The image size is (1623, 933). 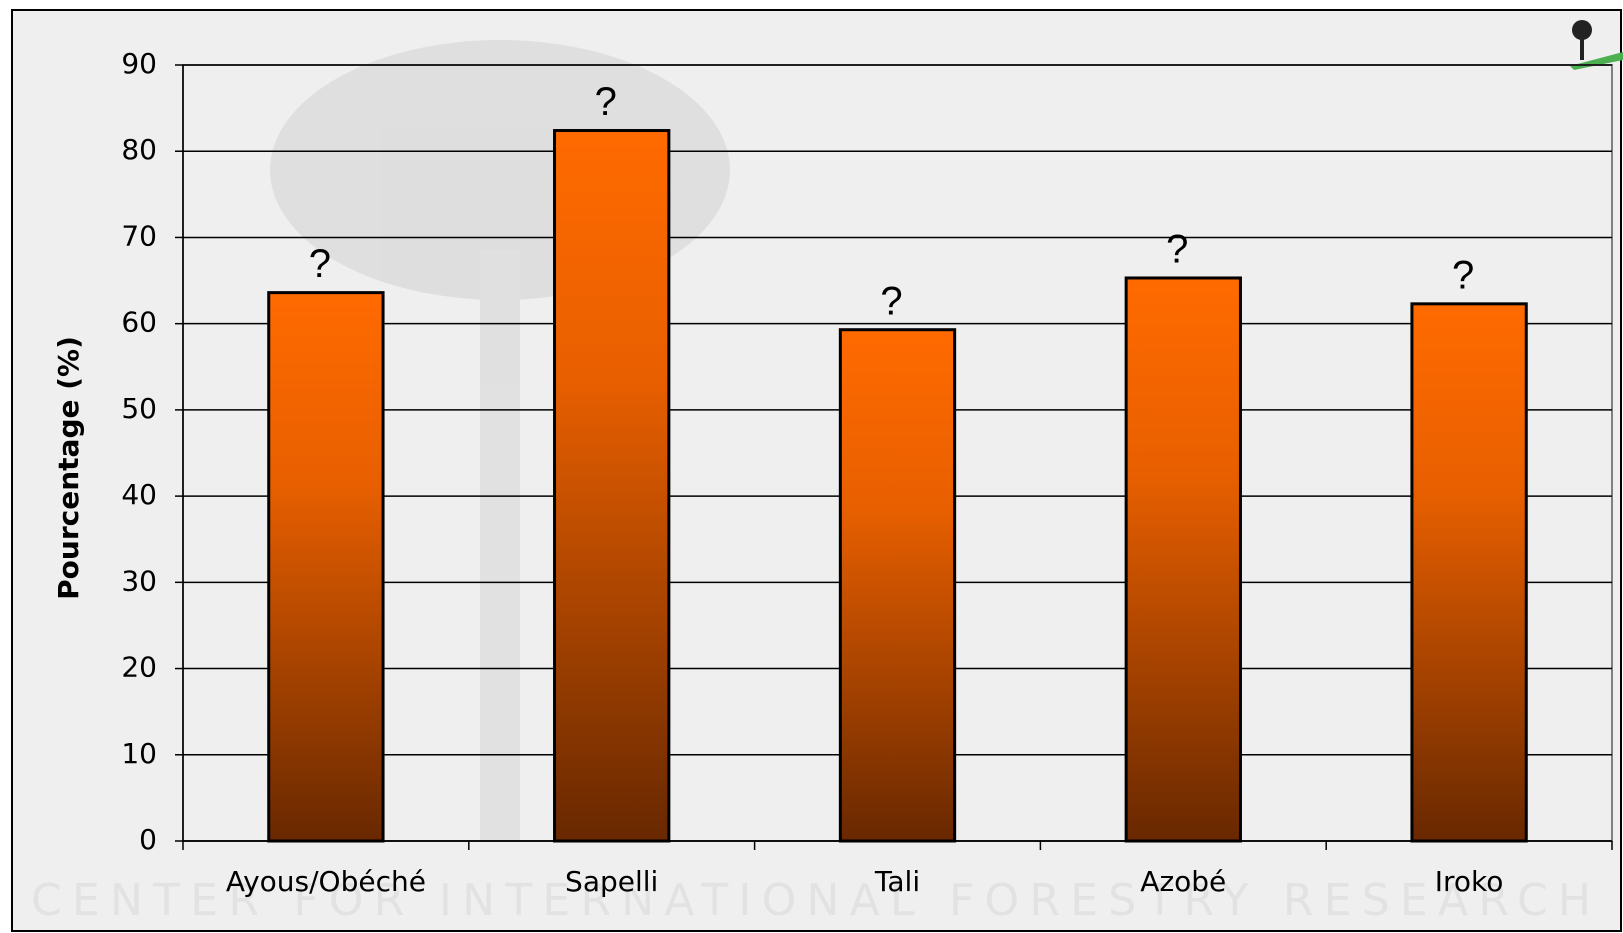 I want to click on x-tick-label: Iroko, so click(x=1469, y=881).